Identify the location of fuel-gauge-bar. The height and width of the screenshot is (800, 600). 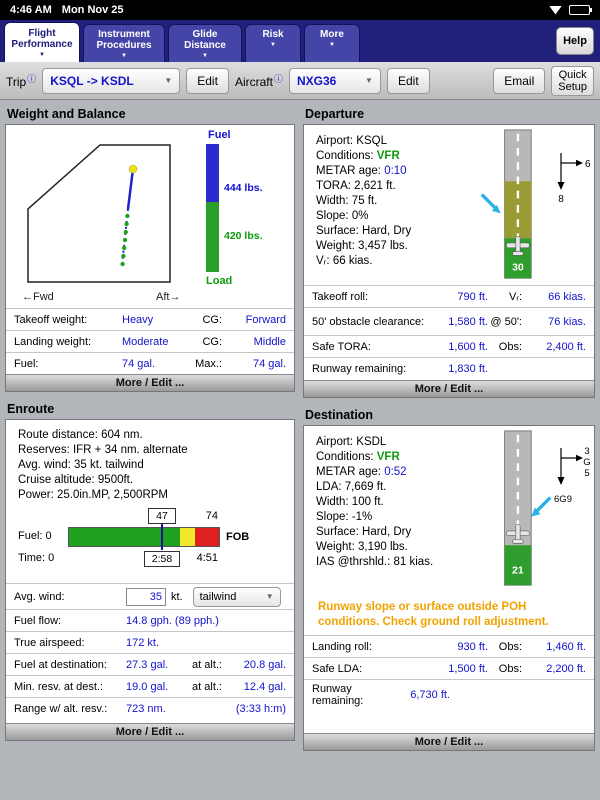
(144, 537).